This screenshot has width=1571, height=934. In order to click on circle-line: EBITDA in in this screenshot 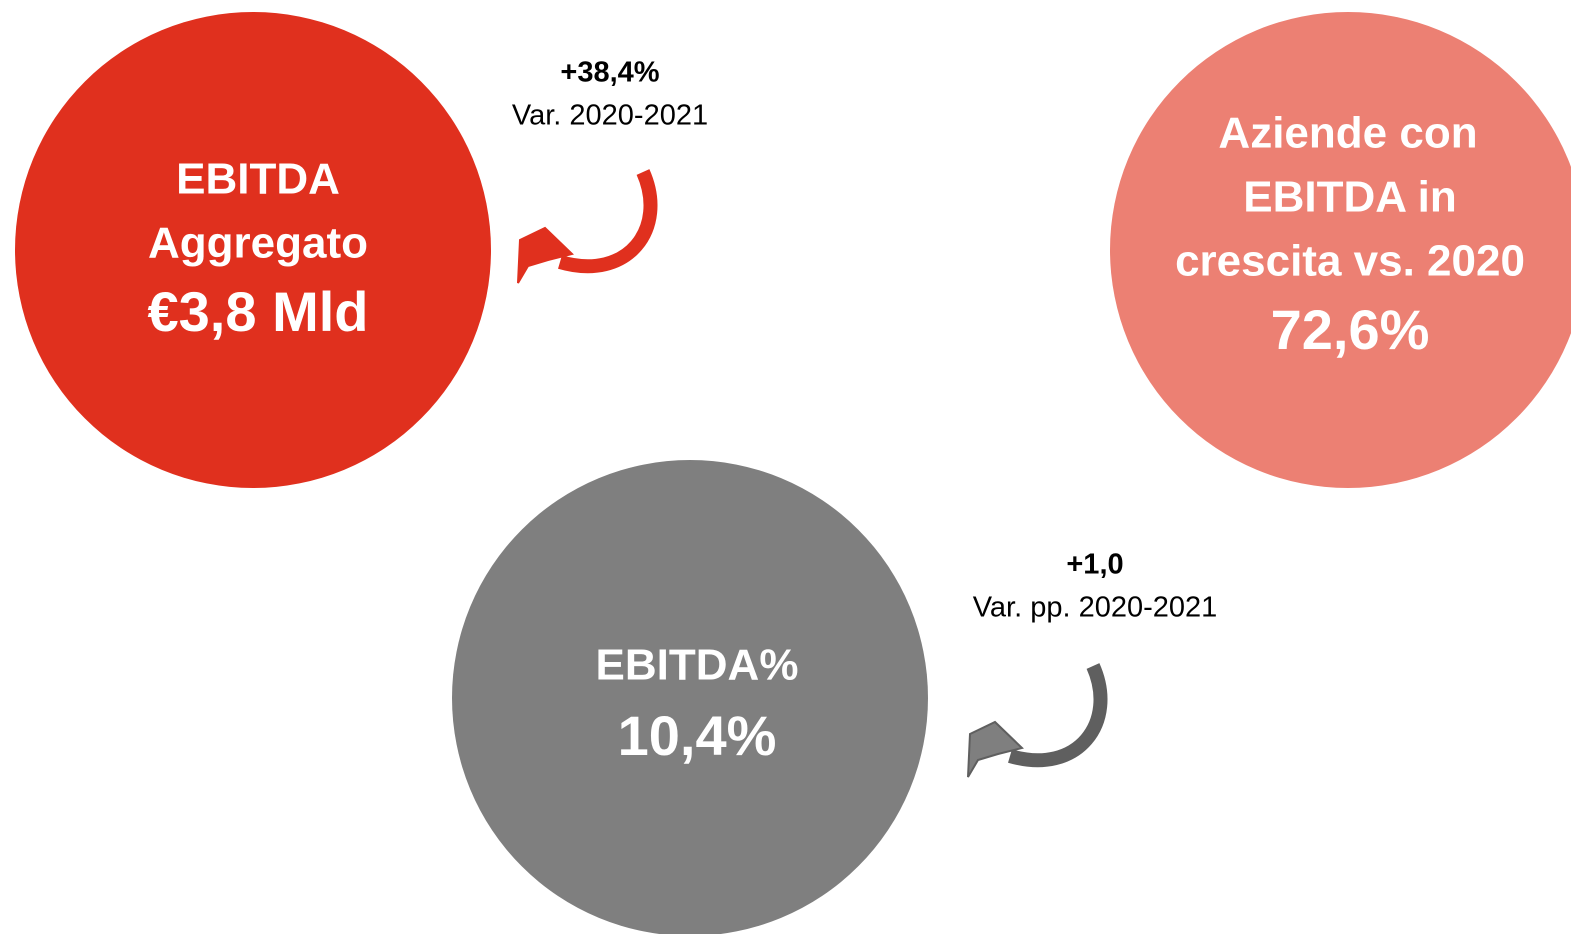, I will do `click(1349, 197)`.